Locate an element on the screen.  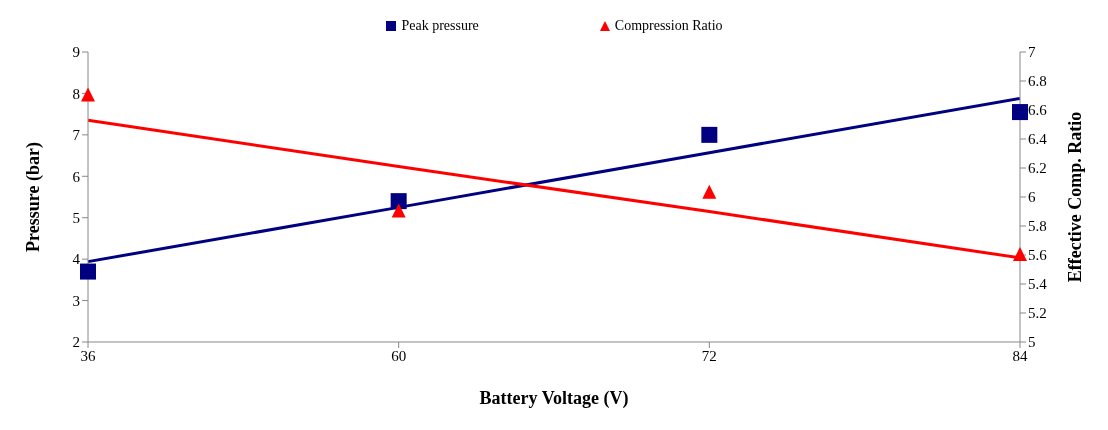
y2-tick-label: 5.6 is located at coordinates (1038, 255).